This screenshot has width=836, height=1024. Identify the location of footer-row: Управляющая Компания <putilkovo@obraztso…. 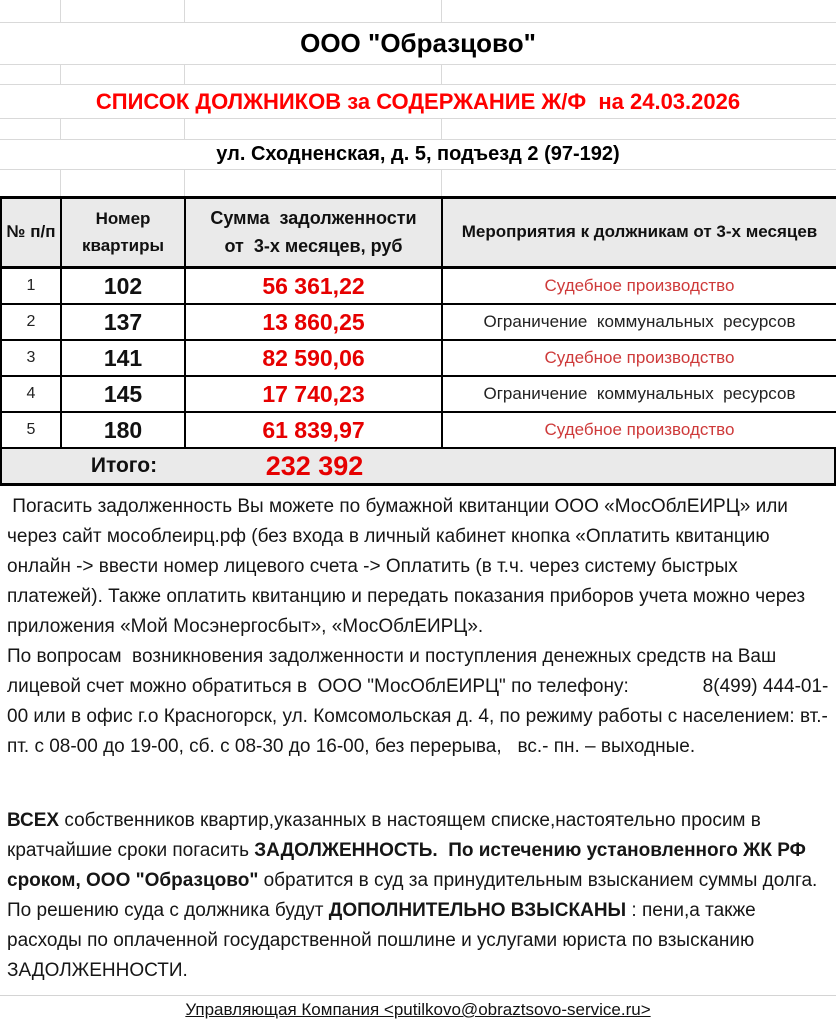
(418, 1009).